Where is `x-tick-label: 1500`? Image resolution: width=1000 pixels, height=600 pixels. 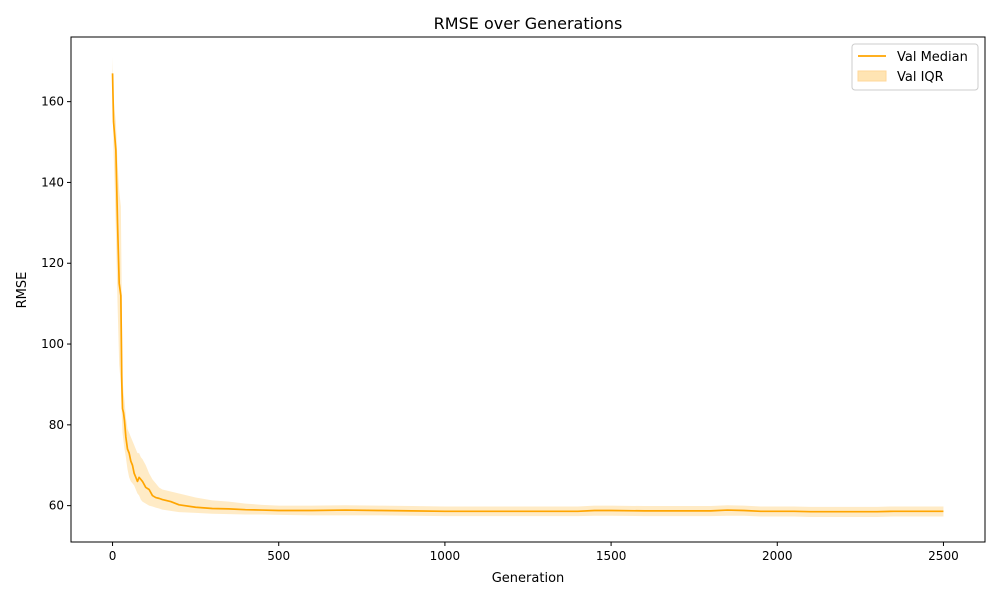 x-tick-label: 1500 is located at coordinates (611, 556).